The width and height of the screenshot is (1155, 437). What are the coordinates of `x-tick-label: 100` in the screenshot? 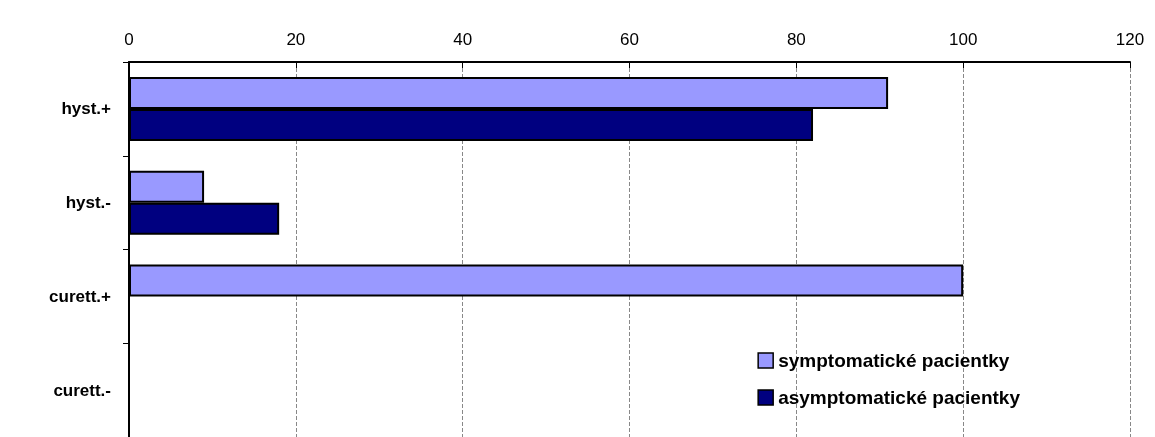 It's located at (963, 39).